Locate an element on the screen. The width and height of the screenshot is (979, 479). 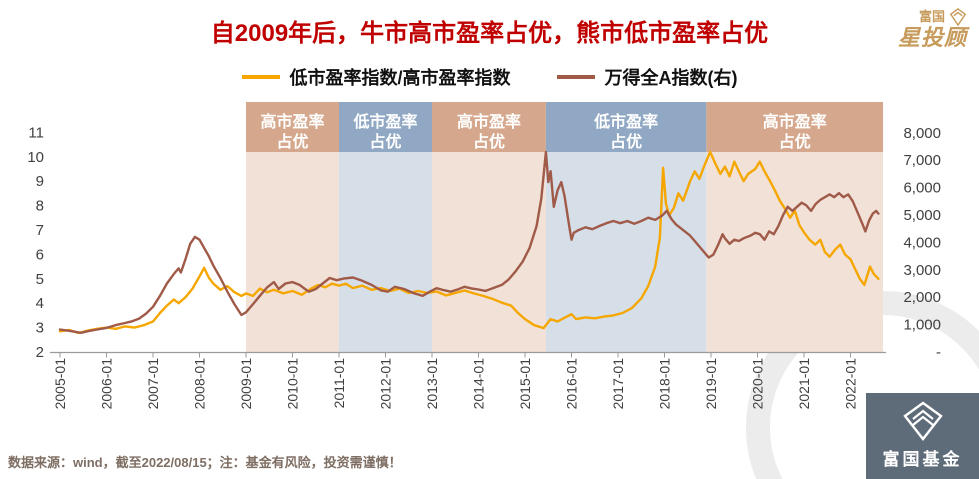
x-axis-label: 2011-01 is located at coordinates (339, 383).